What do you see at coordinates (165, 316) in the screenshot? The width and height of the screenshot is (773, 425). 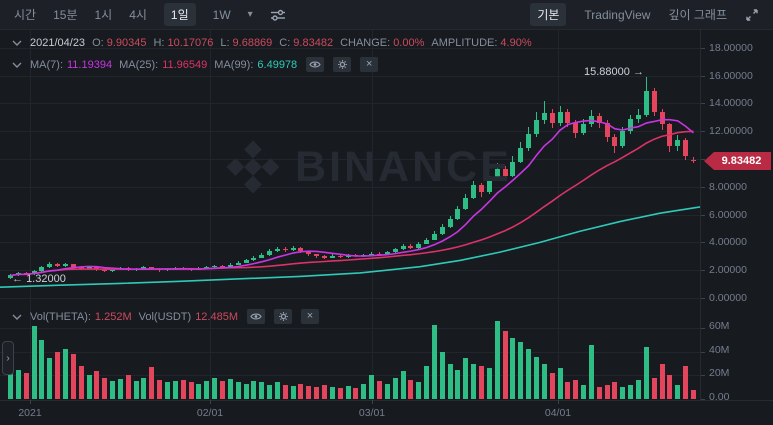 I see `volume-info-row: Vol(THETA): 1.252M Vol(USDT) 12.485M ×` at bounding box center [165, 316].